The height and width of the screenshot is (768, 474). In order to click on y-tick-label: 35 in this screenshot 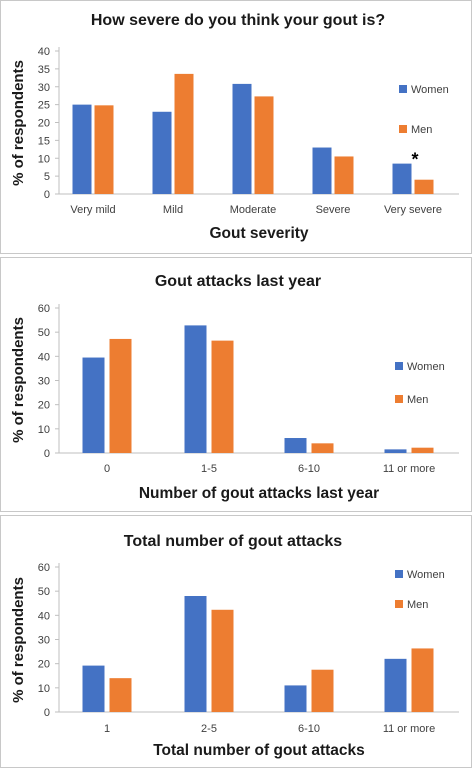, I will do `click(44, 70)`.